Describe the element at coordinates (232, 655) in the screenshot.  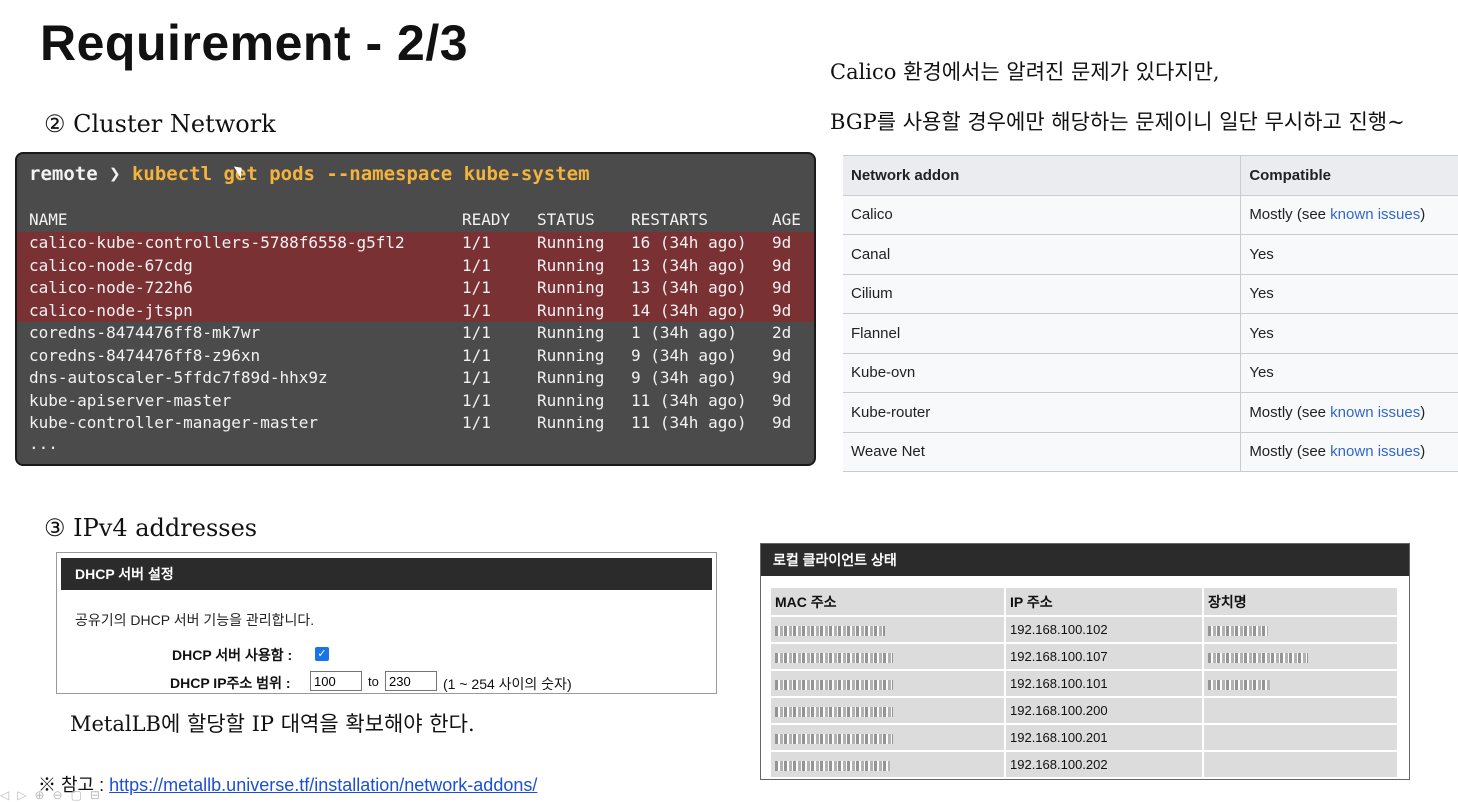
I see `dhcp-enable-label: DHCP 서버 사용함 :` at that location.